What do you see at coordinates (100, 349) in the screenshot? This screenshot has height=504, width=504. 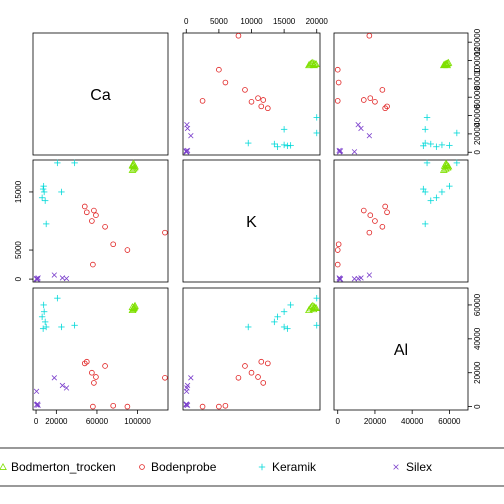 I see `panel-al-ca` at bounding box center [100, 349].